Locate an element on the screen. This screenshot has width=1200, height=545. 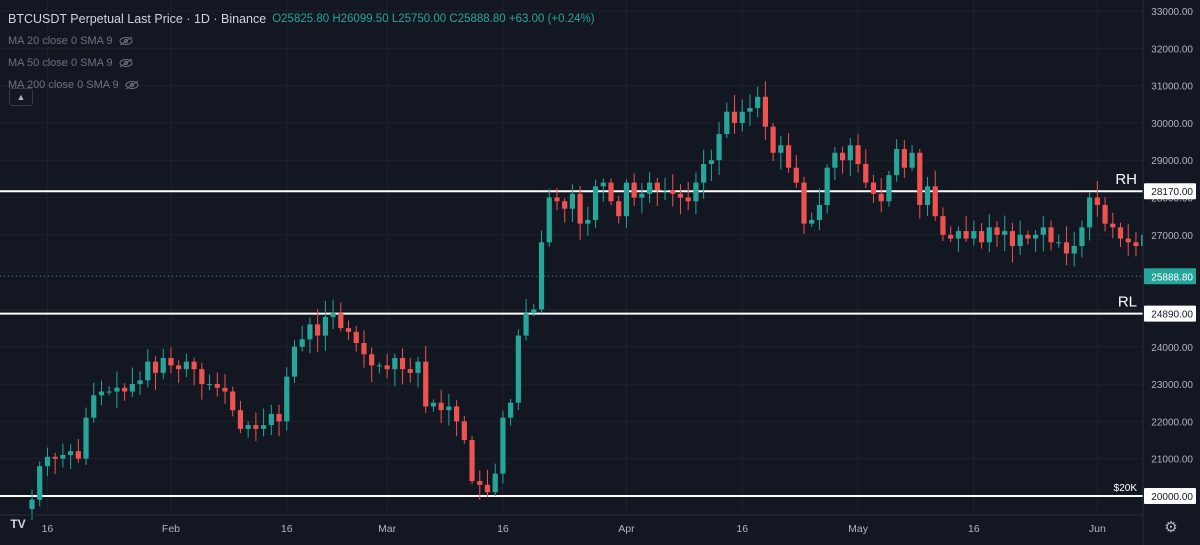
price-tick-label: 30000.00 is located at coordinates (1172, 124).